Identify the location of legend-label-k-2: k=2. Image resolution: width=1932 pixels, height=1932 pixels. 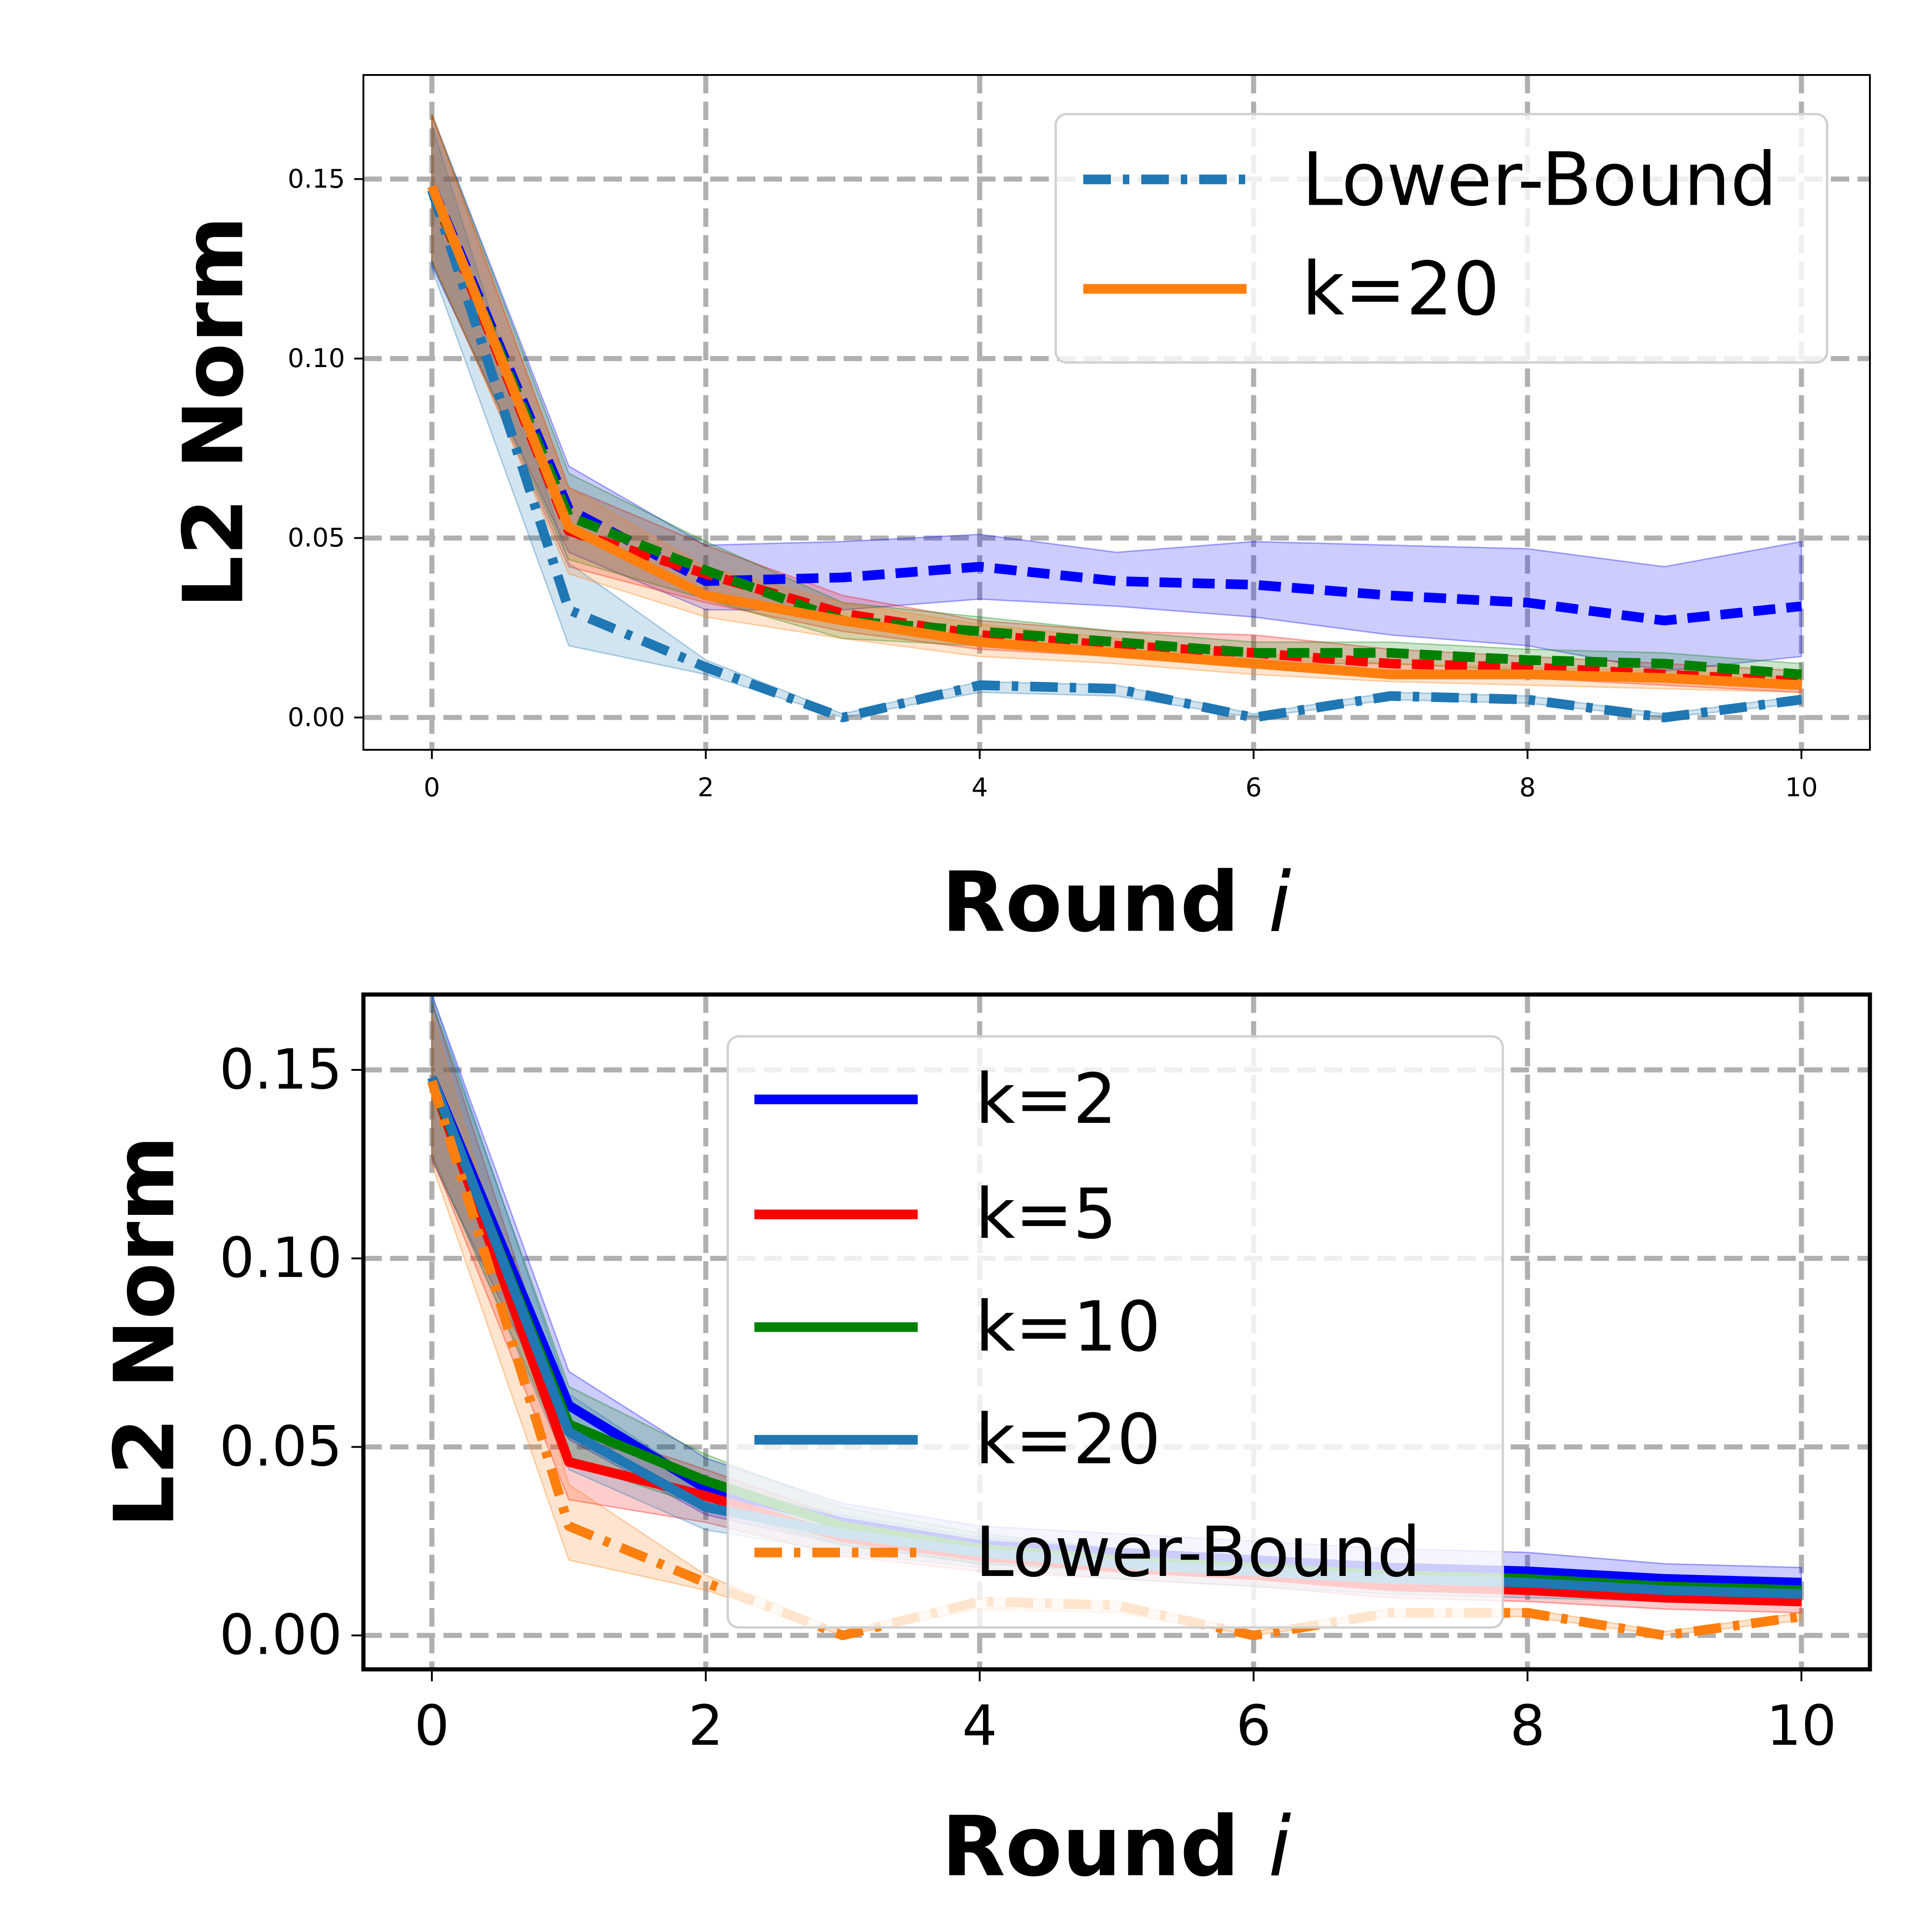
(1046, 1099).